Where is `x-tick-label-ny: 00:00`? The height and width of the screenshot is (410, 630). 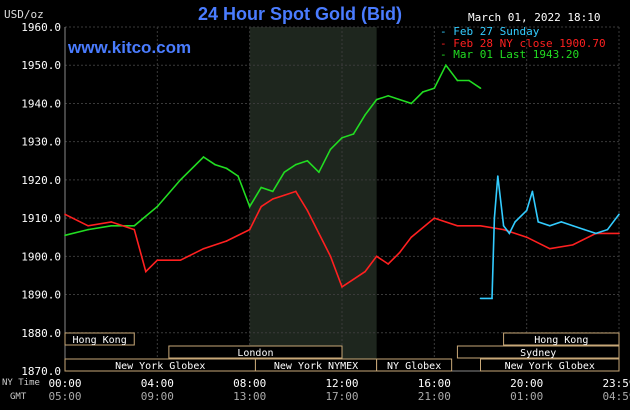 x-tick-label-ny: 00:00 is located at coordinates (64, 383).